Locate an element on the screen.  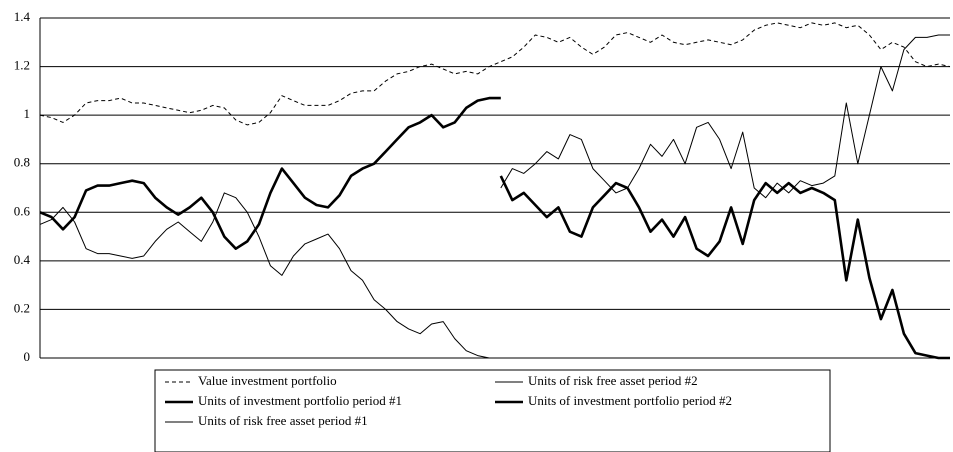
y-tick-label: 0.2 is located at coordinates (22, 307).